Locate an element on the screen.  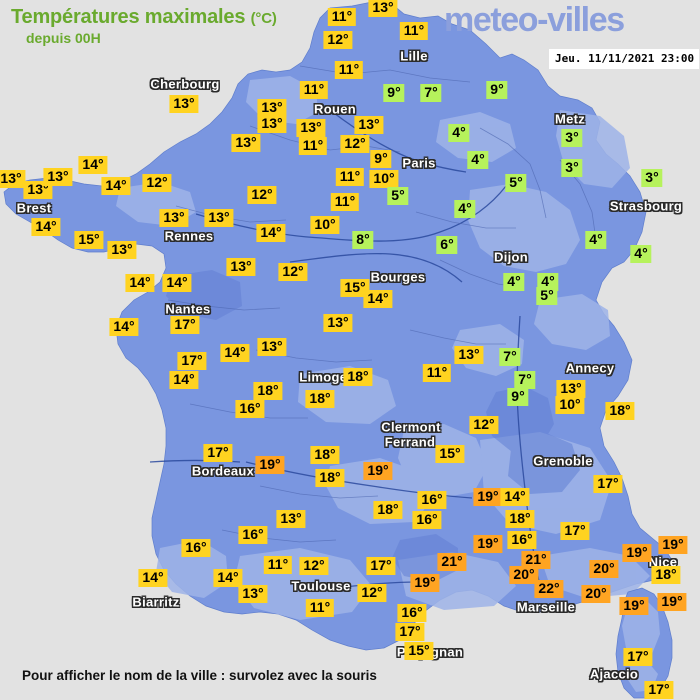
meteo-villes-logo: meteo-villes.com is located at coordinates (534, 20).